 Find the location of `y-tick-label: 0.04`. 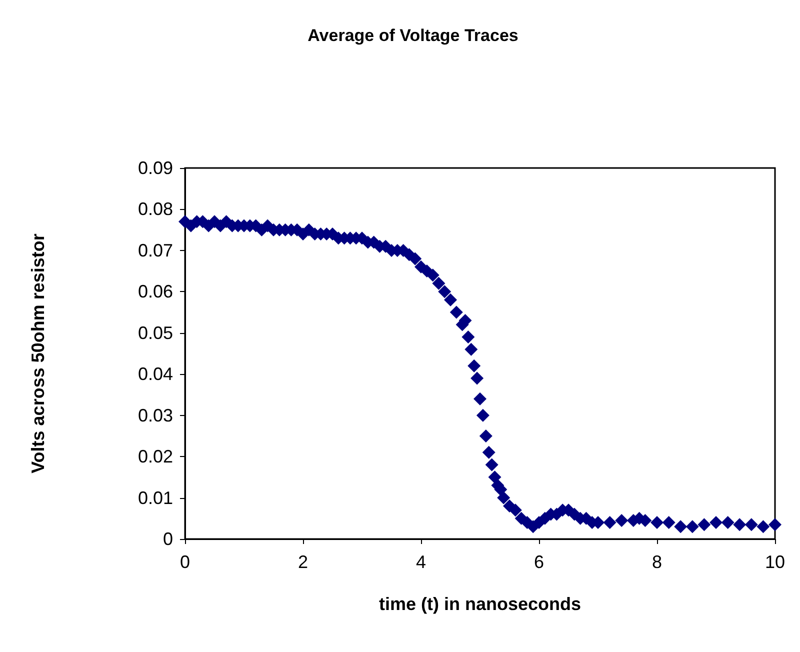

y-tick-label: 0.04 is located at coordinates (155, 374).